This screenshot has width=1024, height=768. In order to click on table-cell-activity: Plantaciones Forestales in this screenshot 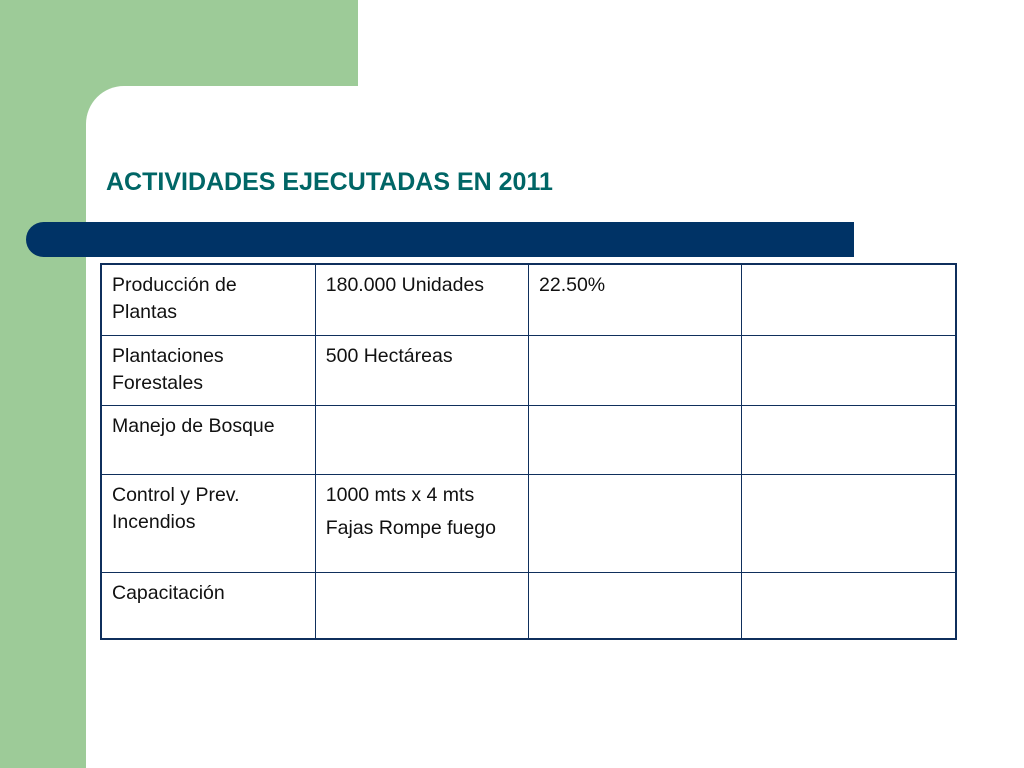, I will do `click(209, 370)`.